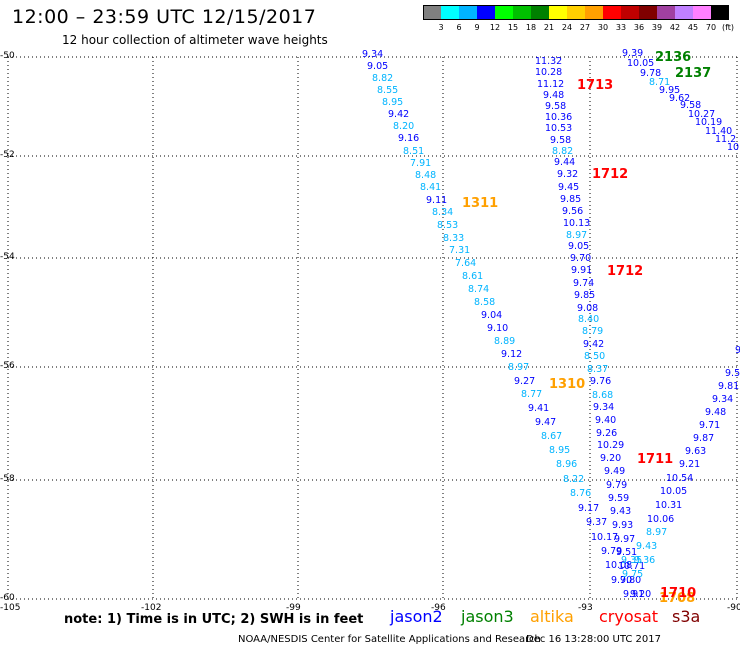 This screenshot has width=740, height=650. I want to click on swh-value-label: 8.79, so click(592, 331).